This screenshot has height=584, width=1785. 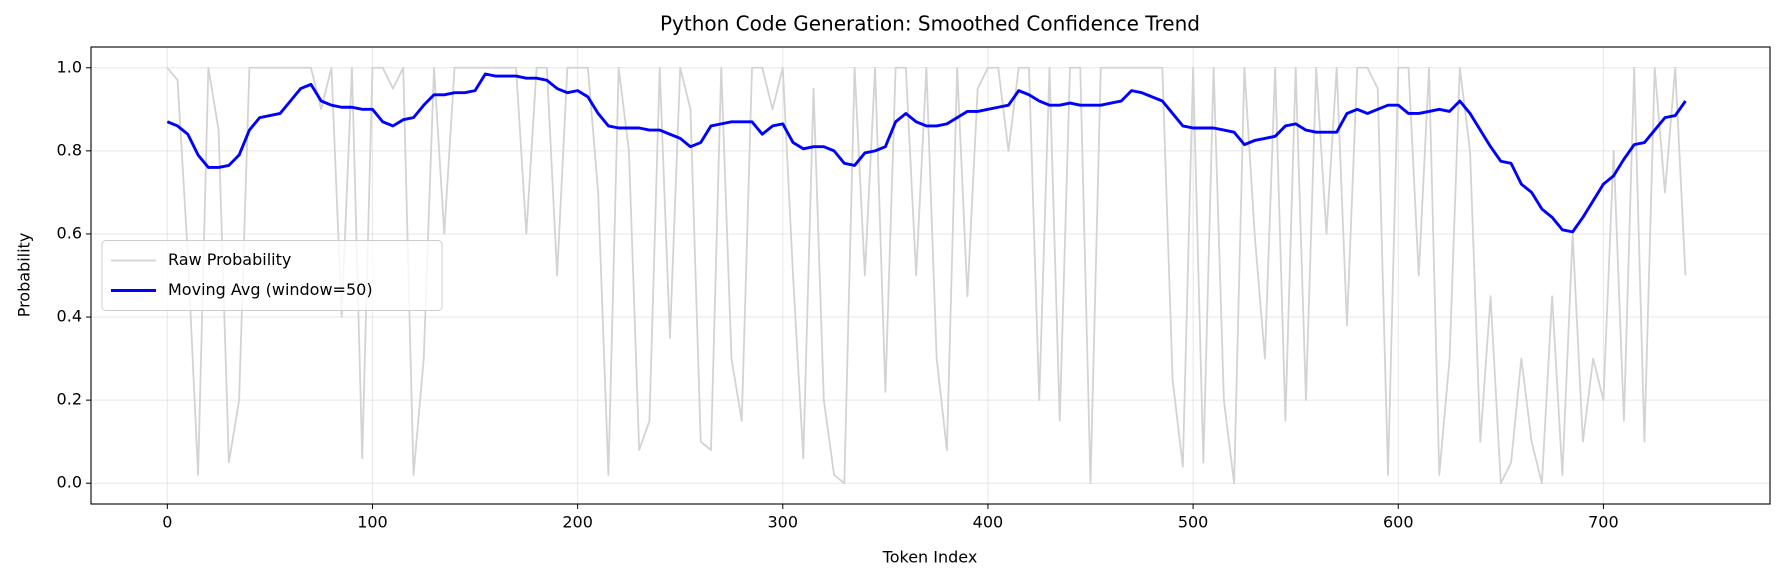 I want to click on y-tick-label: 0.6, so click(x=69, y=232).